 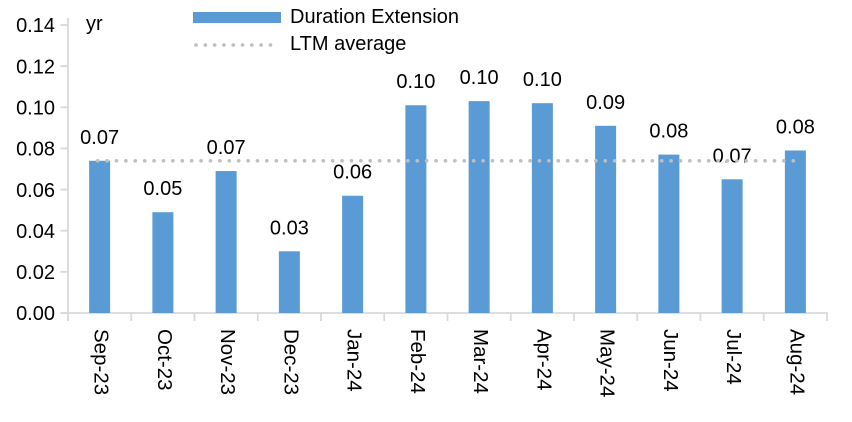 I want to click on x-axis-category-label: Aug-24, so click(x=796, y=362).